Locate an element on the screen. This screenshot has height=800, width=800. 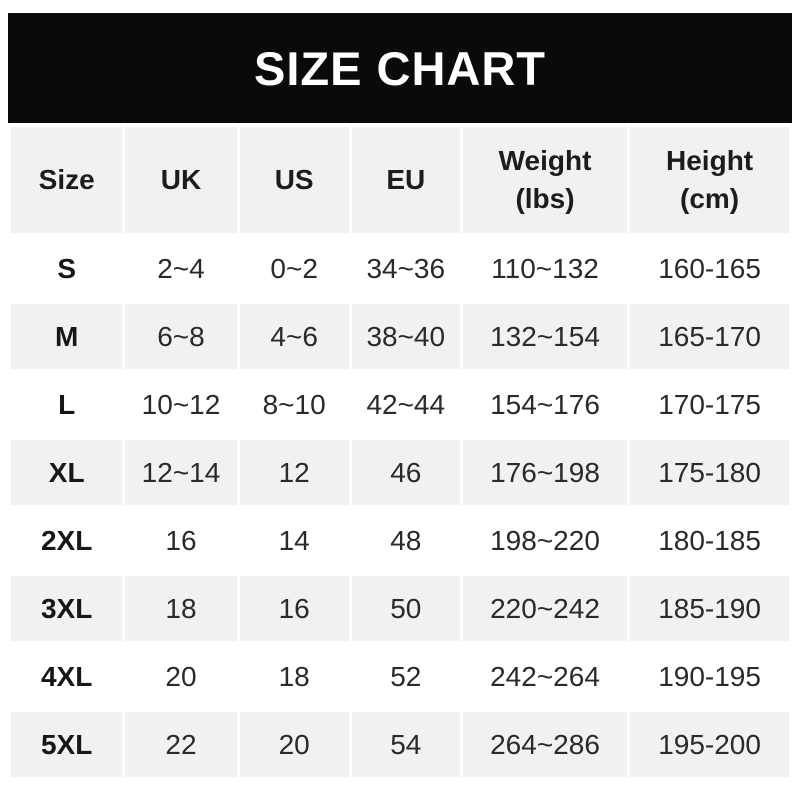
eu-cell: 46 is located at coordinates (405, 472).